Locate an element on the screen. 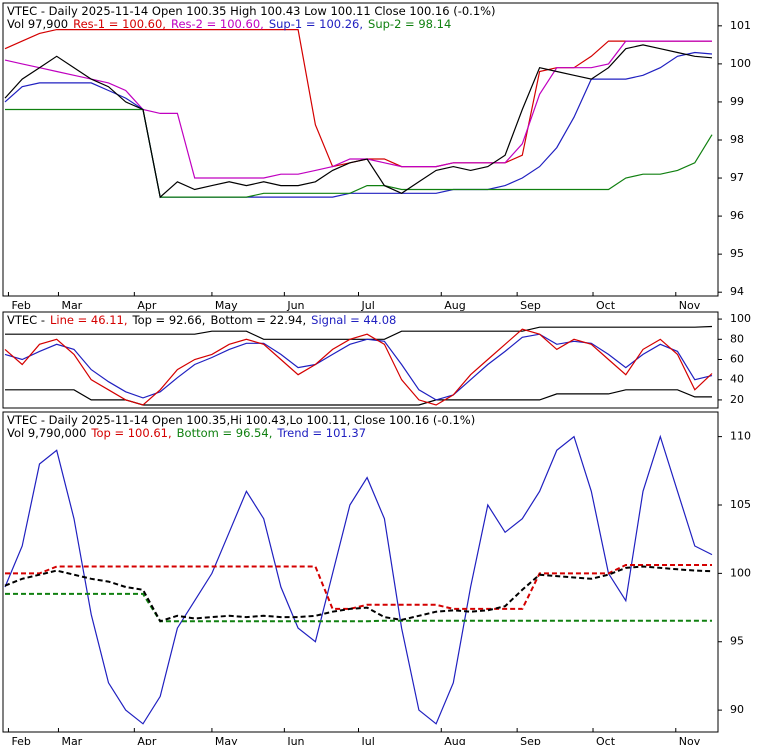 Image resolution: width=780 pixels, height=745 pixels. header-segment: Top = 100.61, is located at coordinates (130, 433).